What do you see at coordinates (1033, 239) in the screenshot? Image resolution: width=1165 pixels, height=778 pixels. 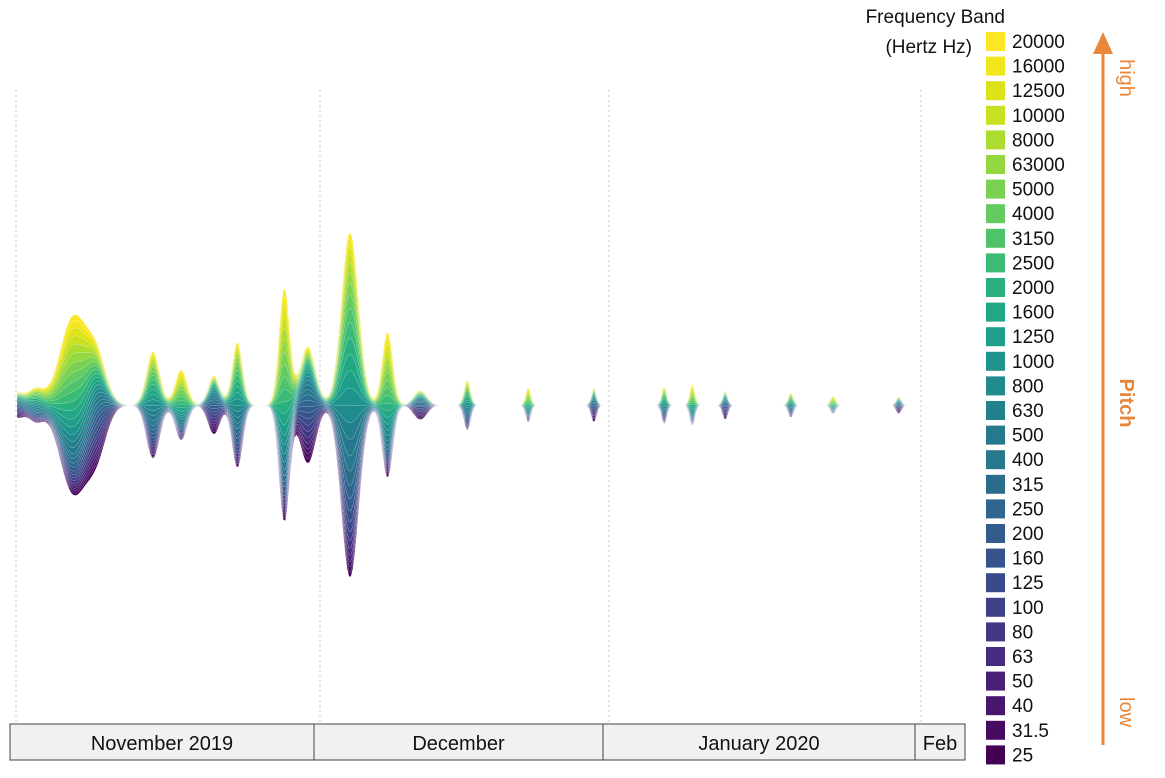 I see `legend-label: 3150` at bounding box center [1033, 239].